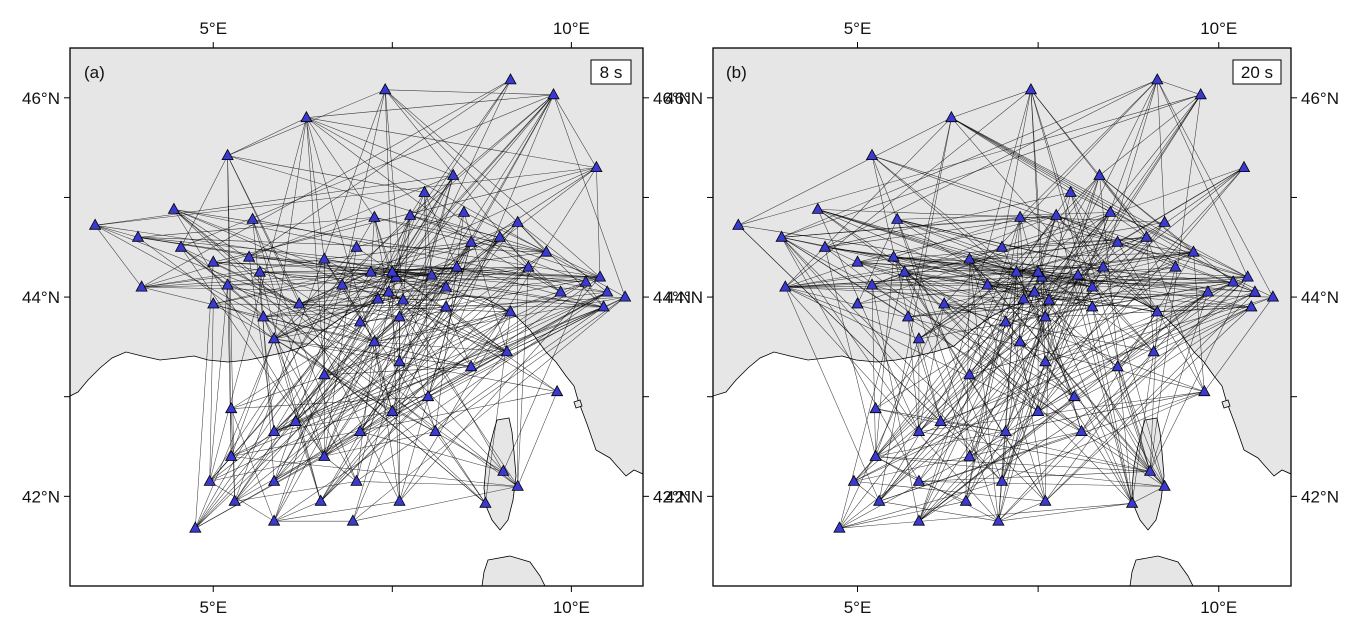 The image size is (1356, 624). Describe the element at coordinates (94, 72) in the screenshot. I see `panel-a-letter: (a)` at that location.